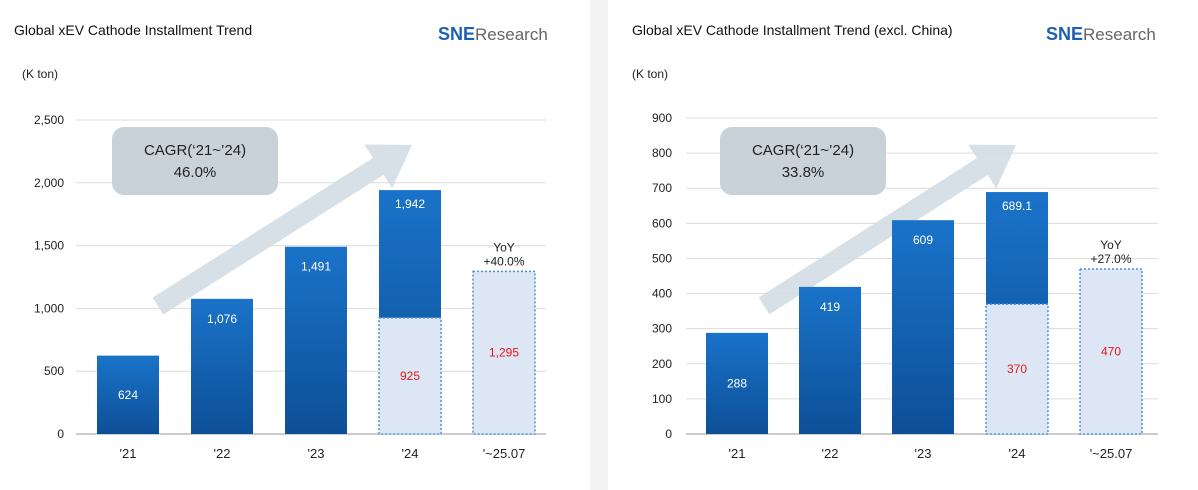 This screenshot has height=490, width=1198. Describe the element at coordinates (830, 307) in the screenshot. I see `bar-value-label: 419` at that location.